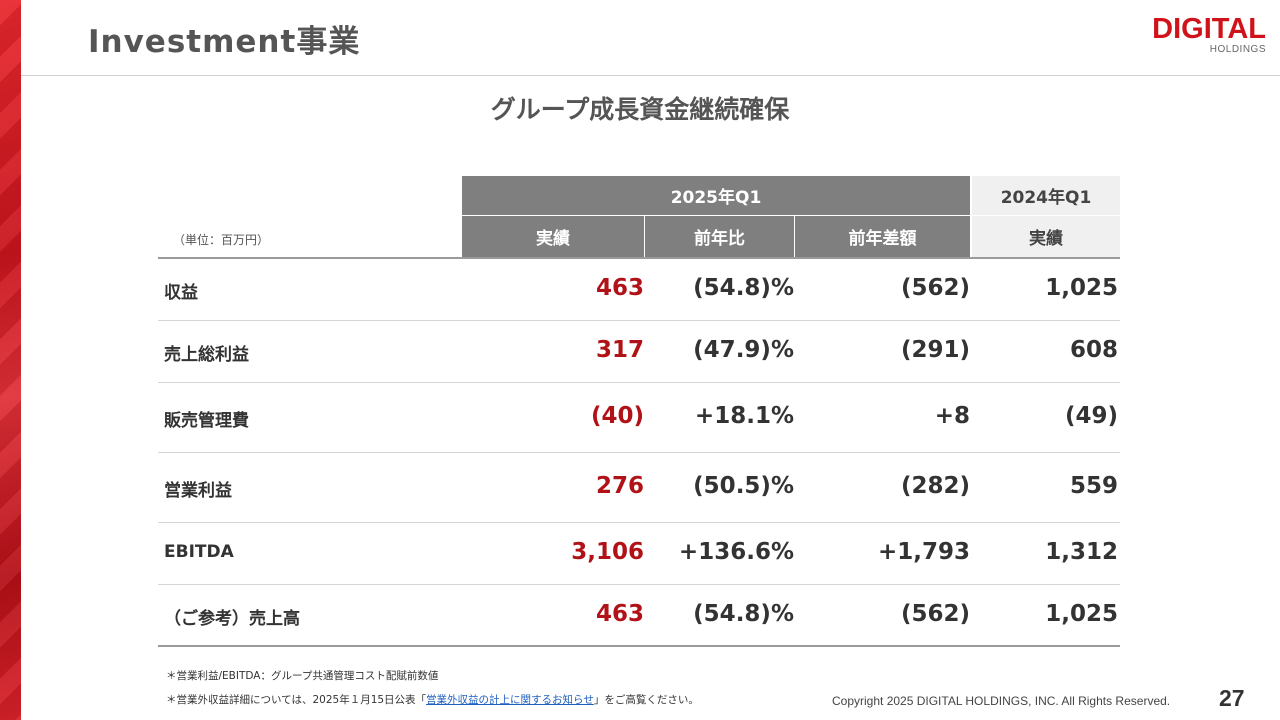  Describe the element at coordinates (743, 350) in the screenshot. I see `cell-yoy-ratio: (47.9)%` at that location.